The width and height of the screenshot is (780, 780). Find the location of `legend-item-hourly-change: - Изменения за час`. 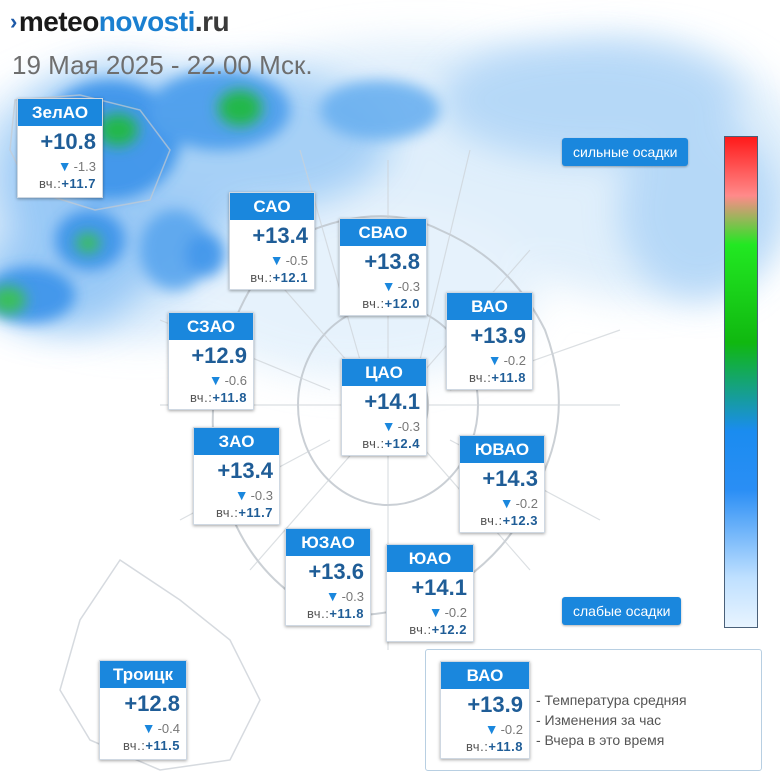

legend-item-hourly-change: - Изменения за час is located at coordinates (599, 720).